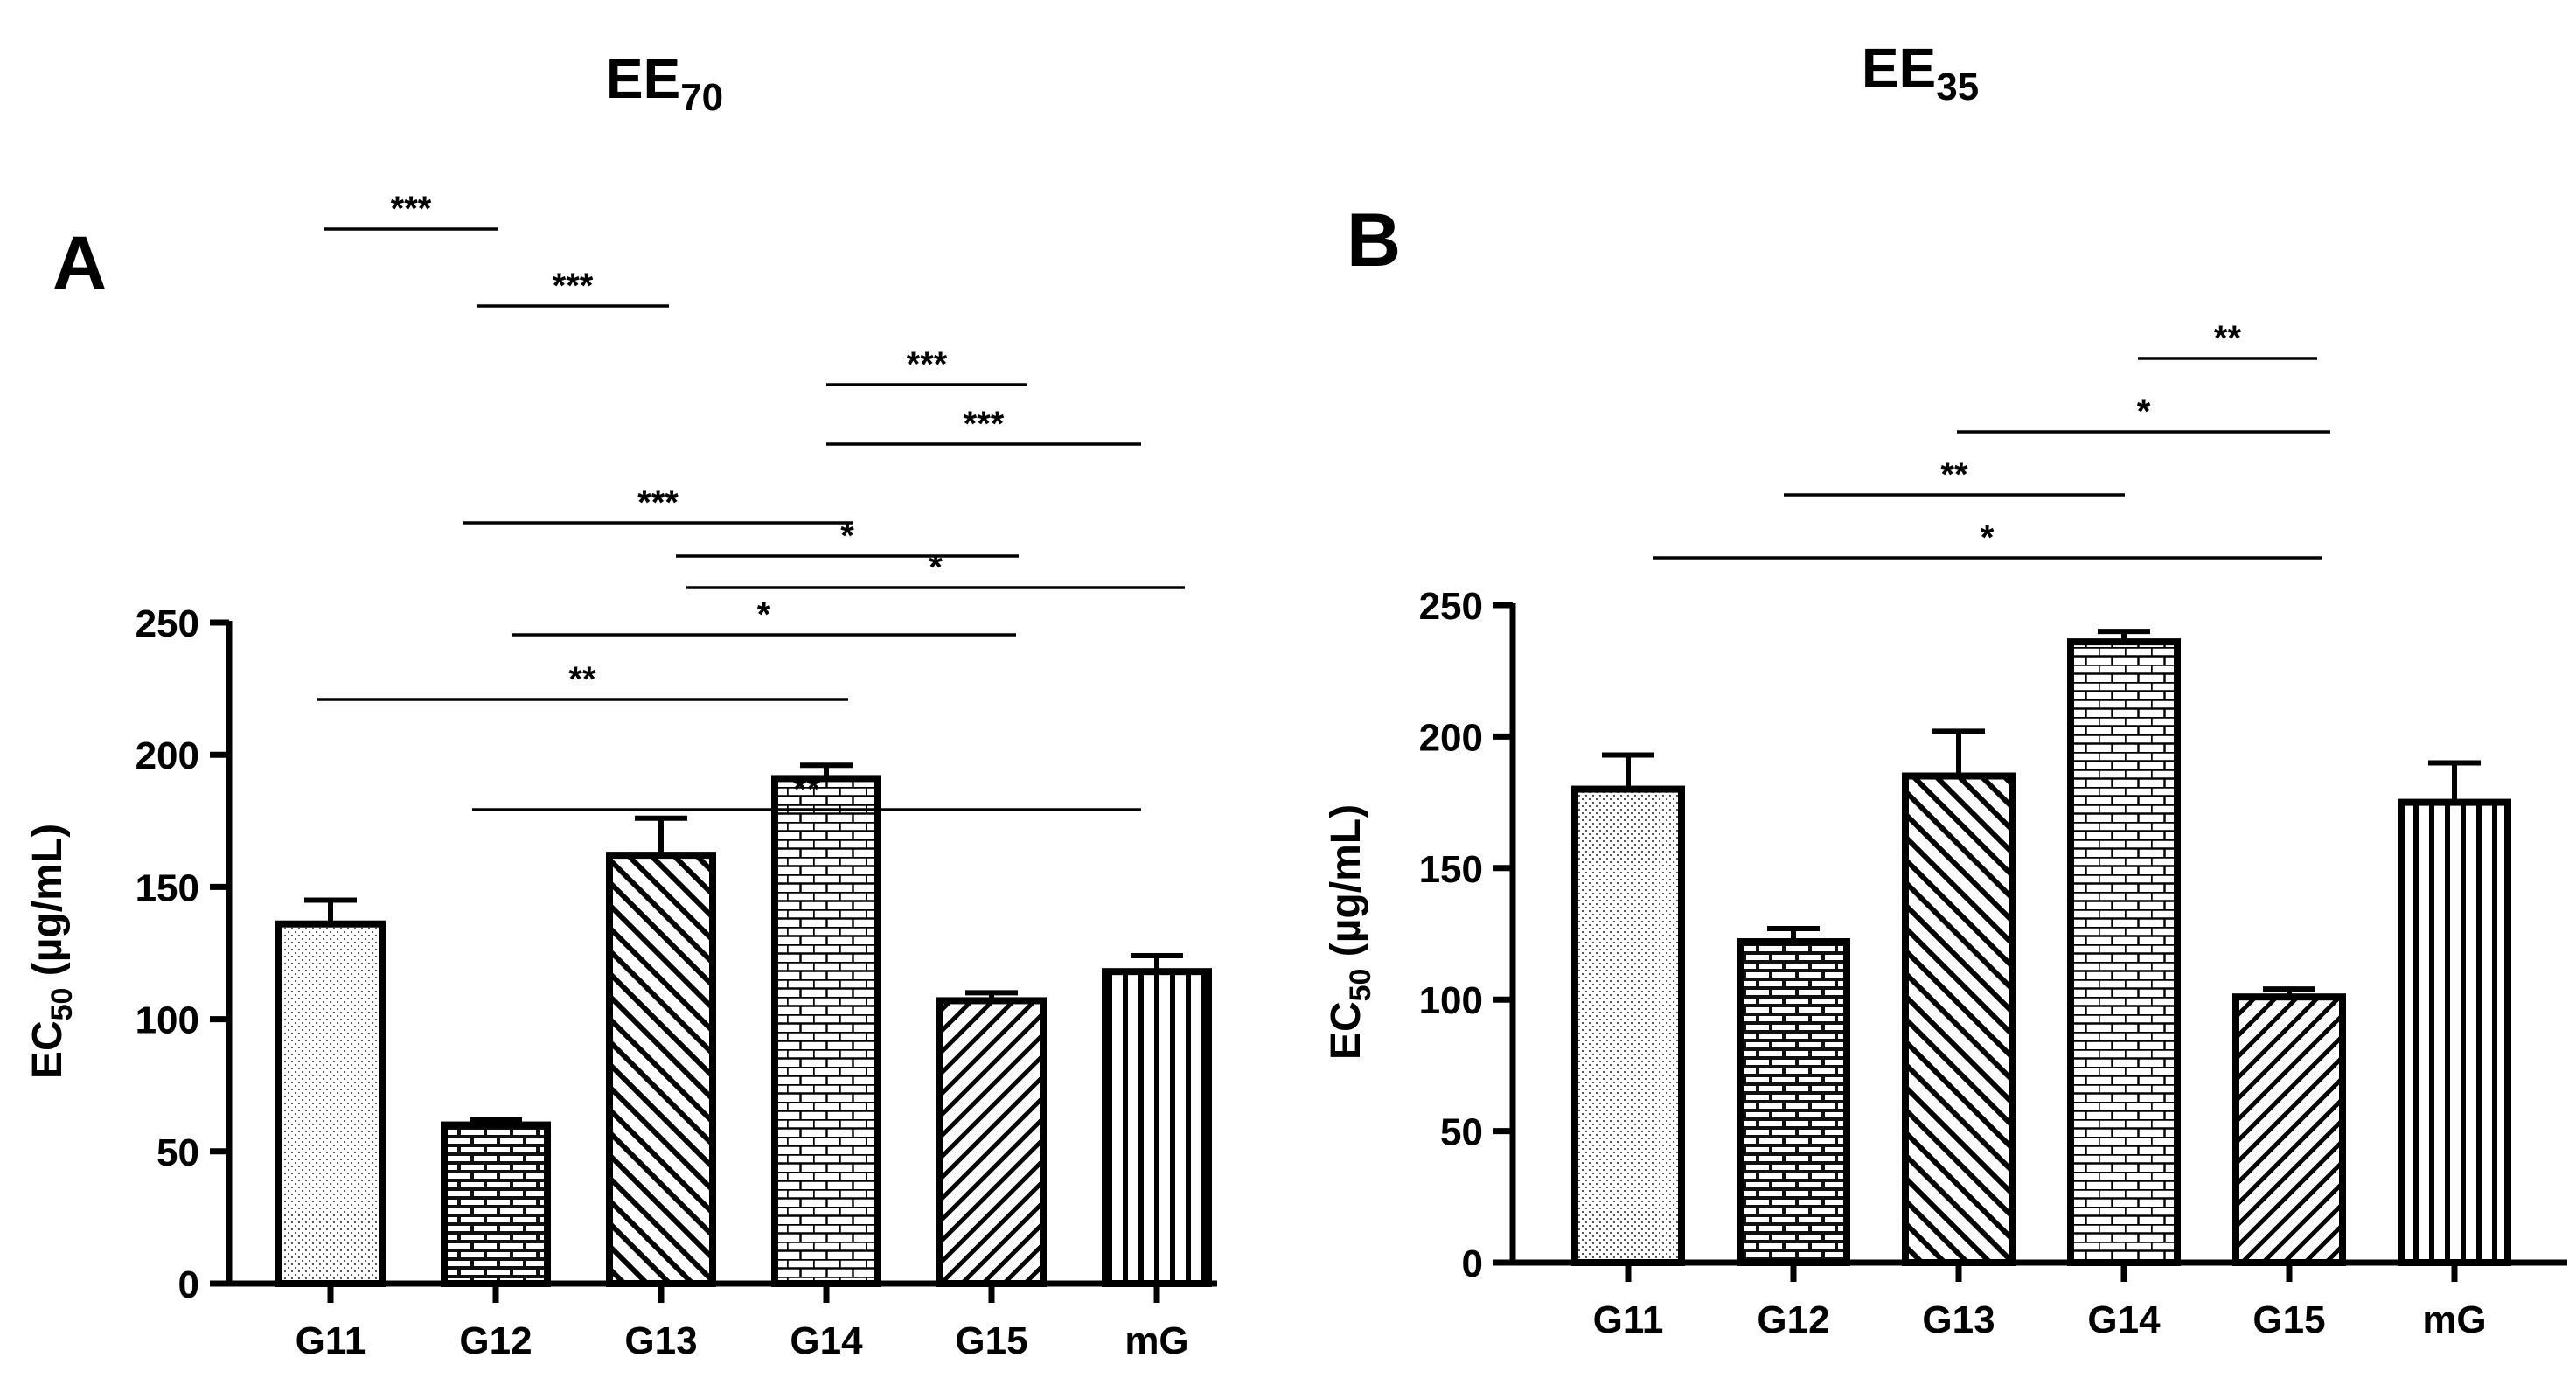  Describe the element at coordinates (51, 952) in the screenshot. I see `panel-a-y-axis-label: EC50 (µg/mL)` at that location.